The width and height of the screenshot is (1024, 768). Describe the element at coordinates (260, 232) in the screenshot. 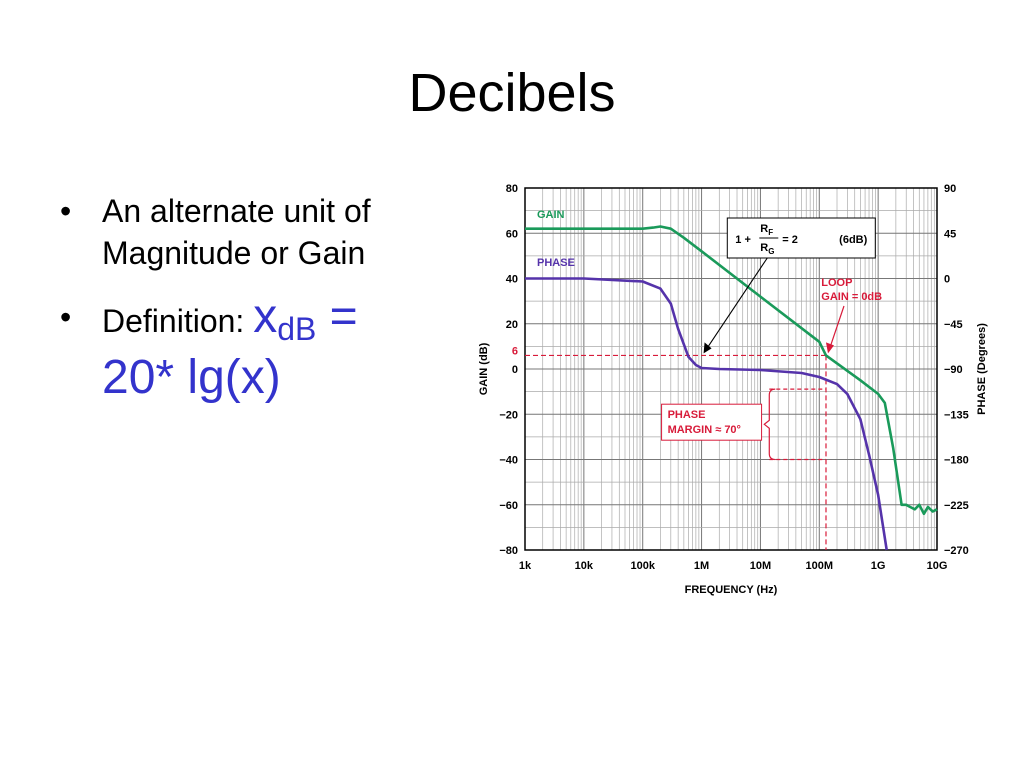

I see `bullet-definition-unit: • An alternate unit of Magnitude or Gain` at that location.